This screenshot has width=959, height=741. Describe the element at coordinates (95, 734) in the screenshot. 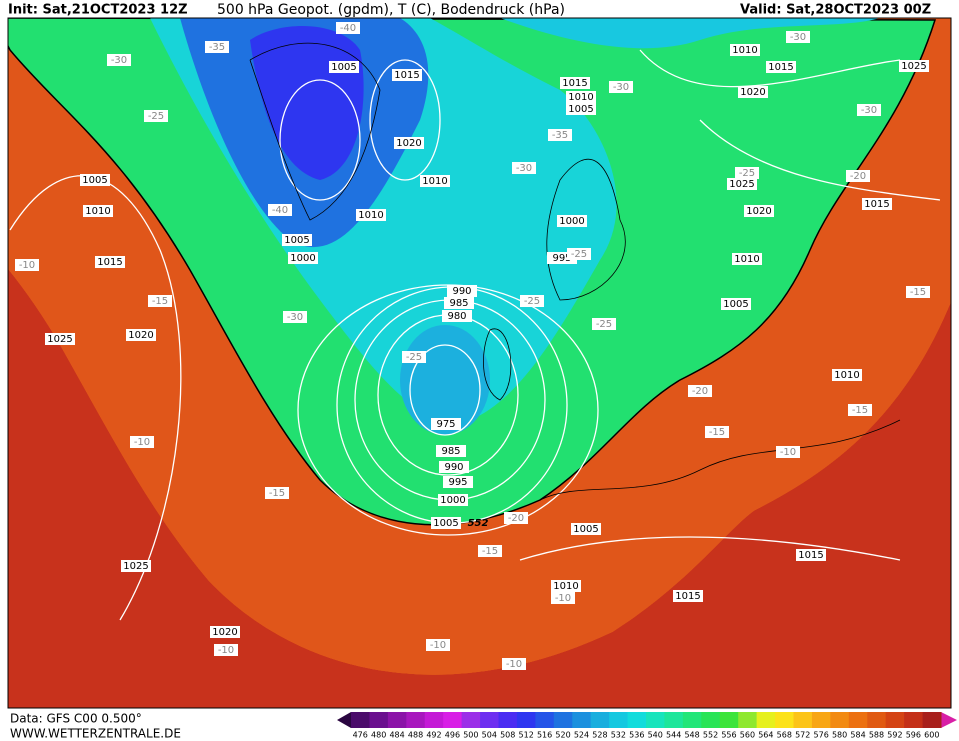

I see `website: WWW.WETTERZENTRALE.DE` at that location.